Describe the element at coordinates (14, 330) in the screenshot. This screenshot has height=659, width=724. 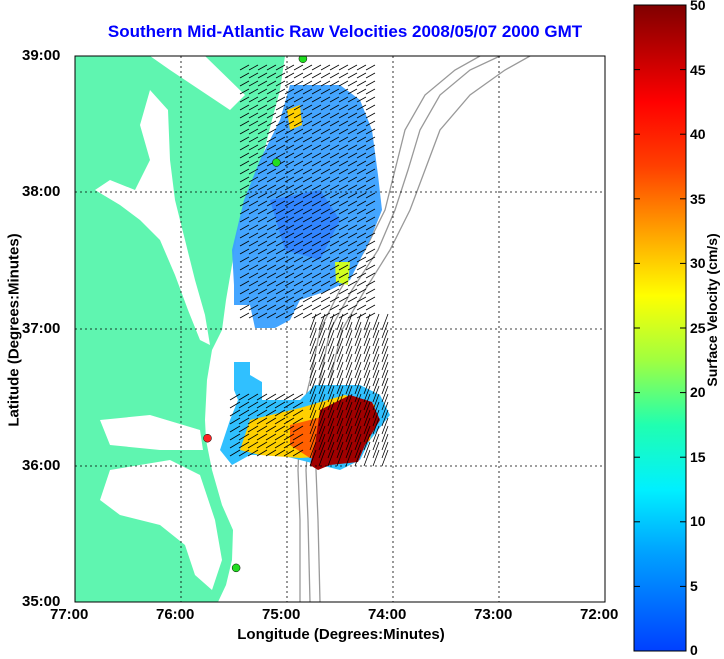
I see `y-axis-label: Latitude (Degrees:Minutes)` at that location.